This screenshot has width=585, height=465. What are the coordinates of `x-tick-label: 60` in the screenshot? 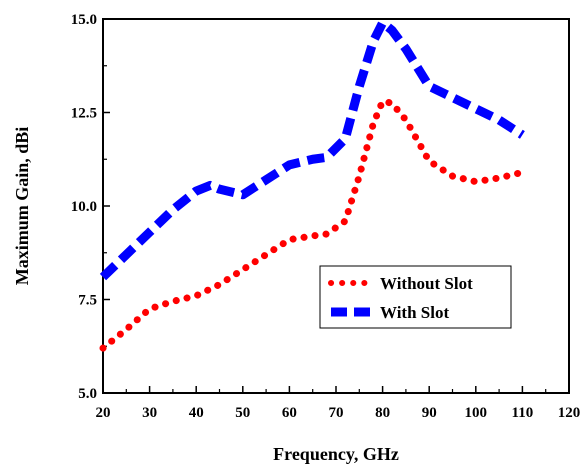 It's located at (289, 413).